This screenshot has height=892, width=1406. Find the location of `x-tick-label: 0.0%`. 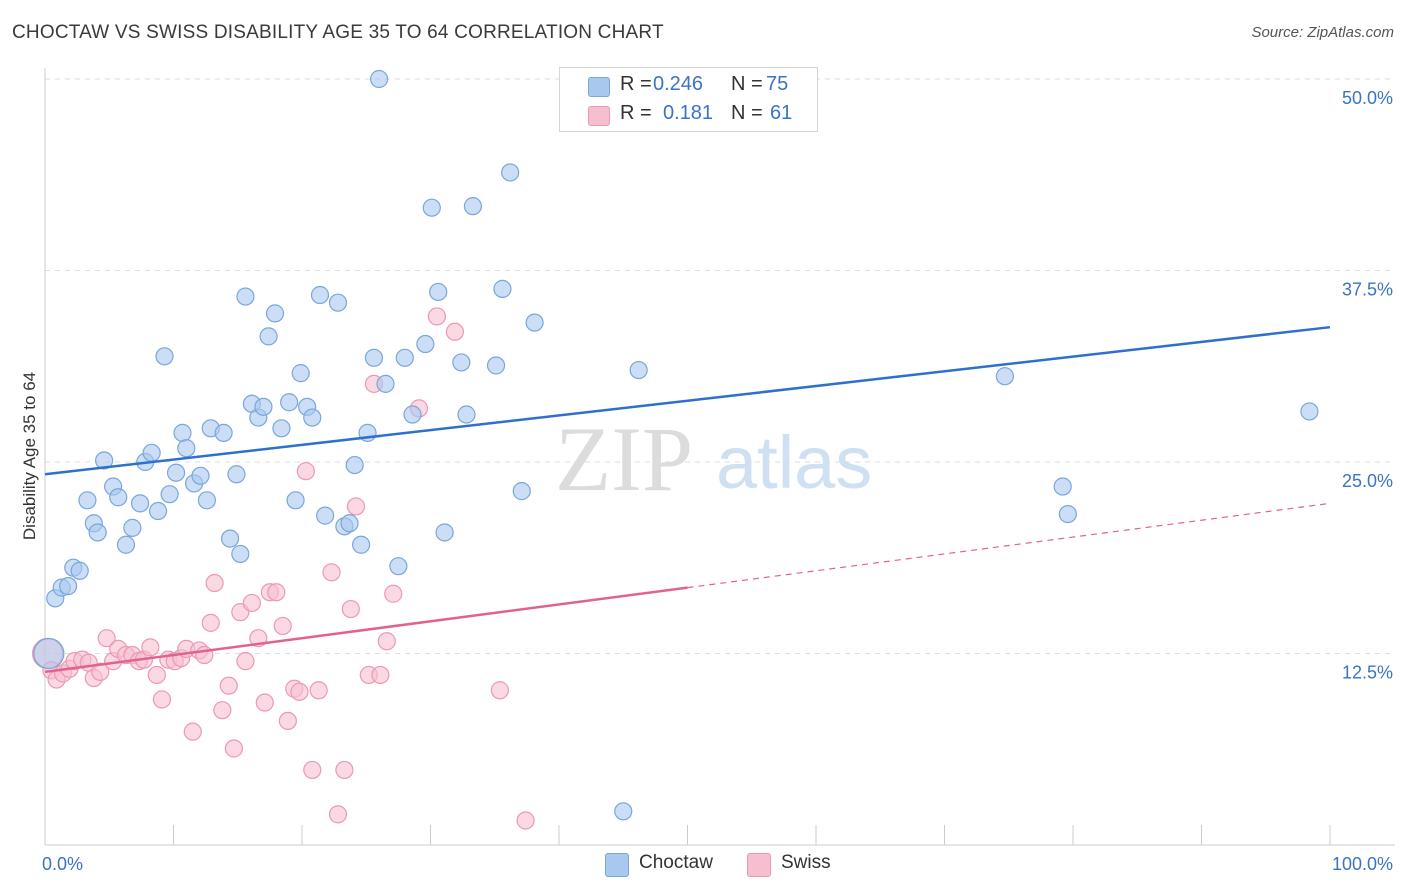

x-tick-label: 0.0% is located at coordinates (62, 864).